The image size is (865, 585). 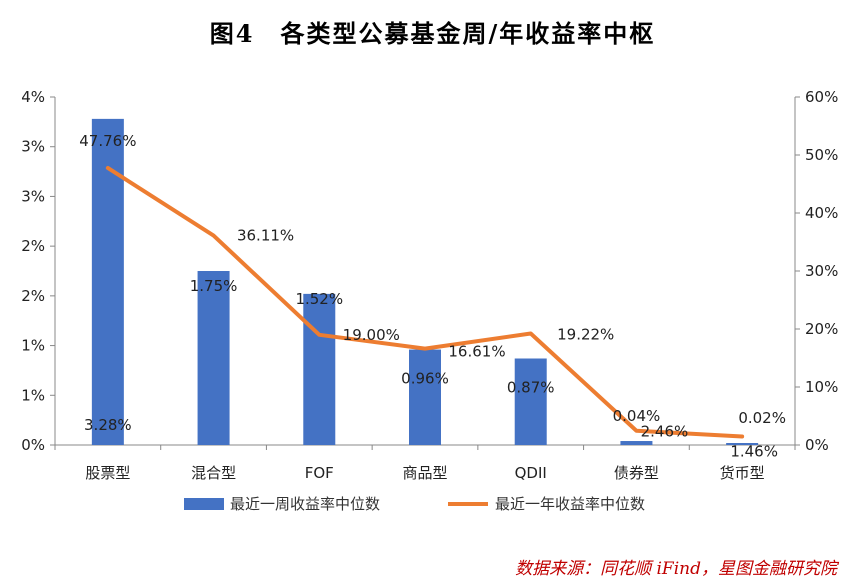 I want to click on legend-bar-swatch, so click(x=204, y=504).